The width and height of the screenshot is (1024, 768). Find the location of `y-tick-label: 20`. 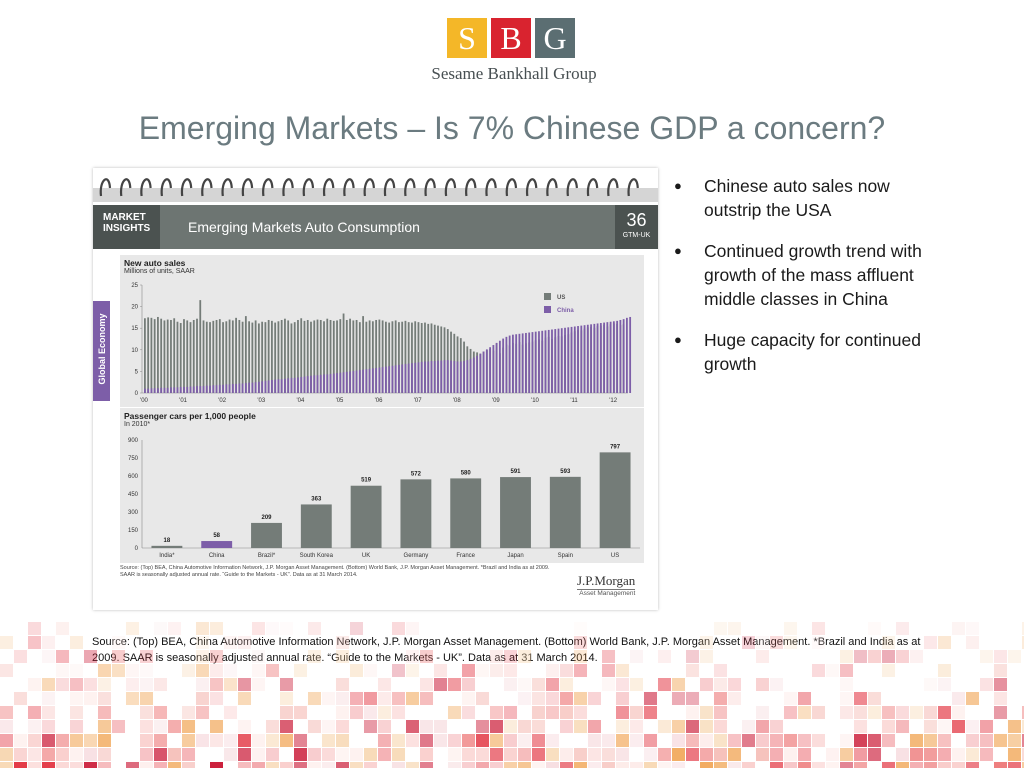

y-tick-label: 20 is located at coordinates (134, 308).